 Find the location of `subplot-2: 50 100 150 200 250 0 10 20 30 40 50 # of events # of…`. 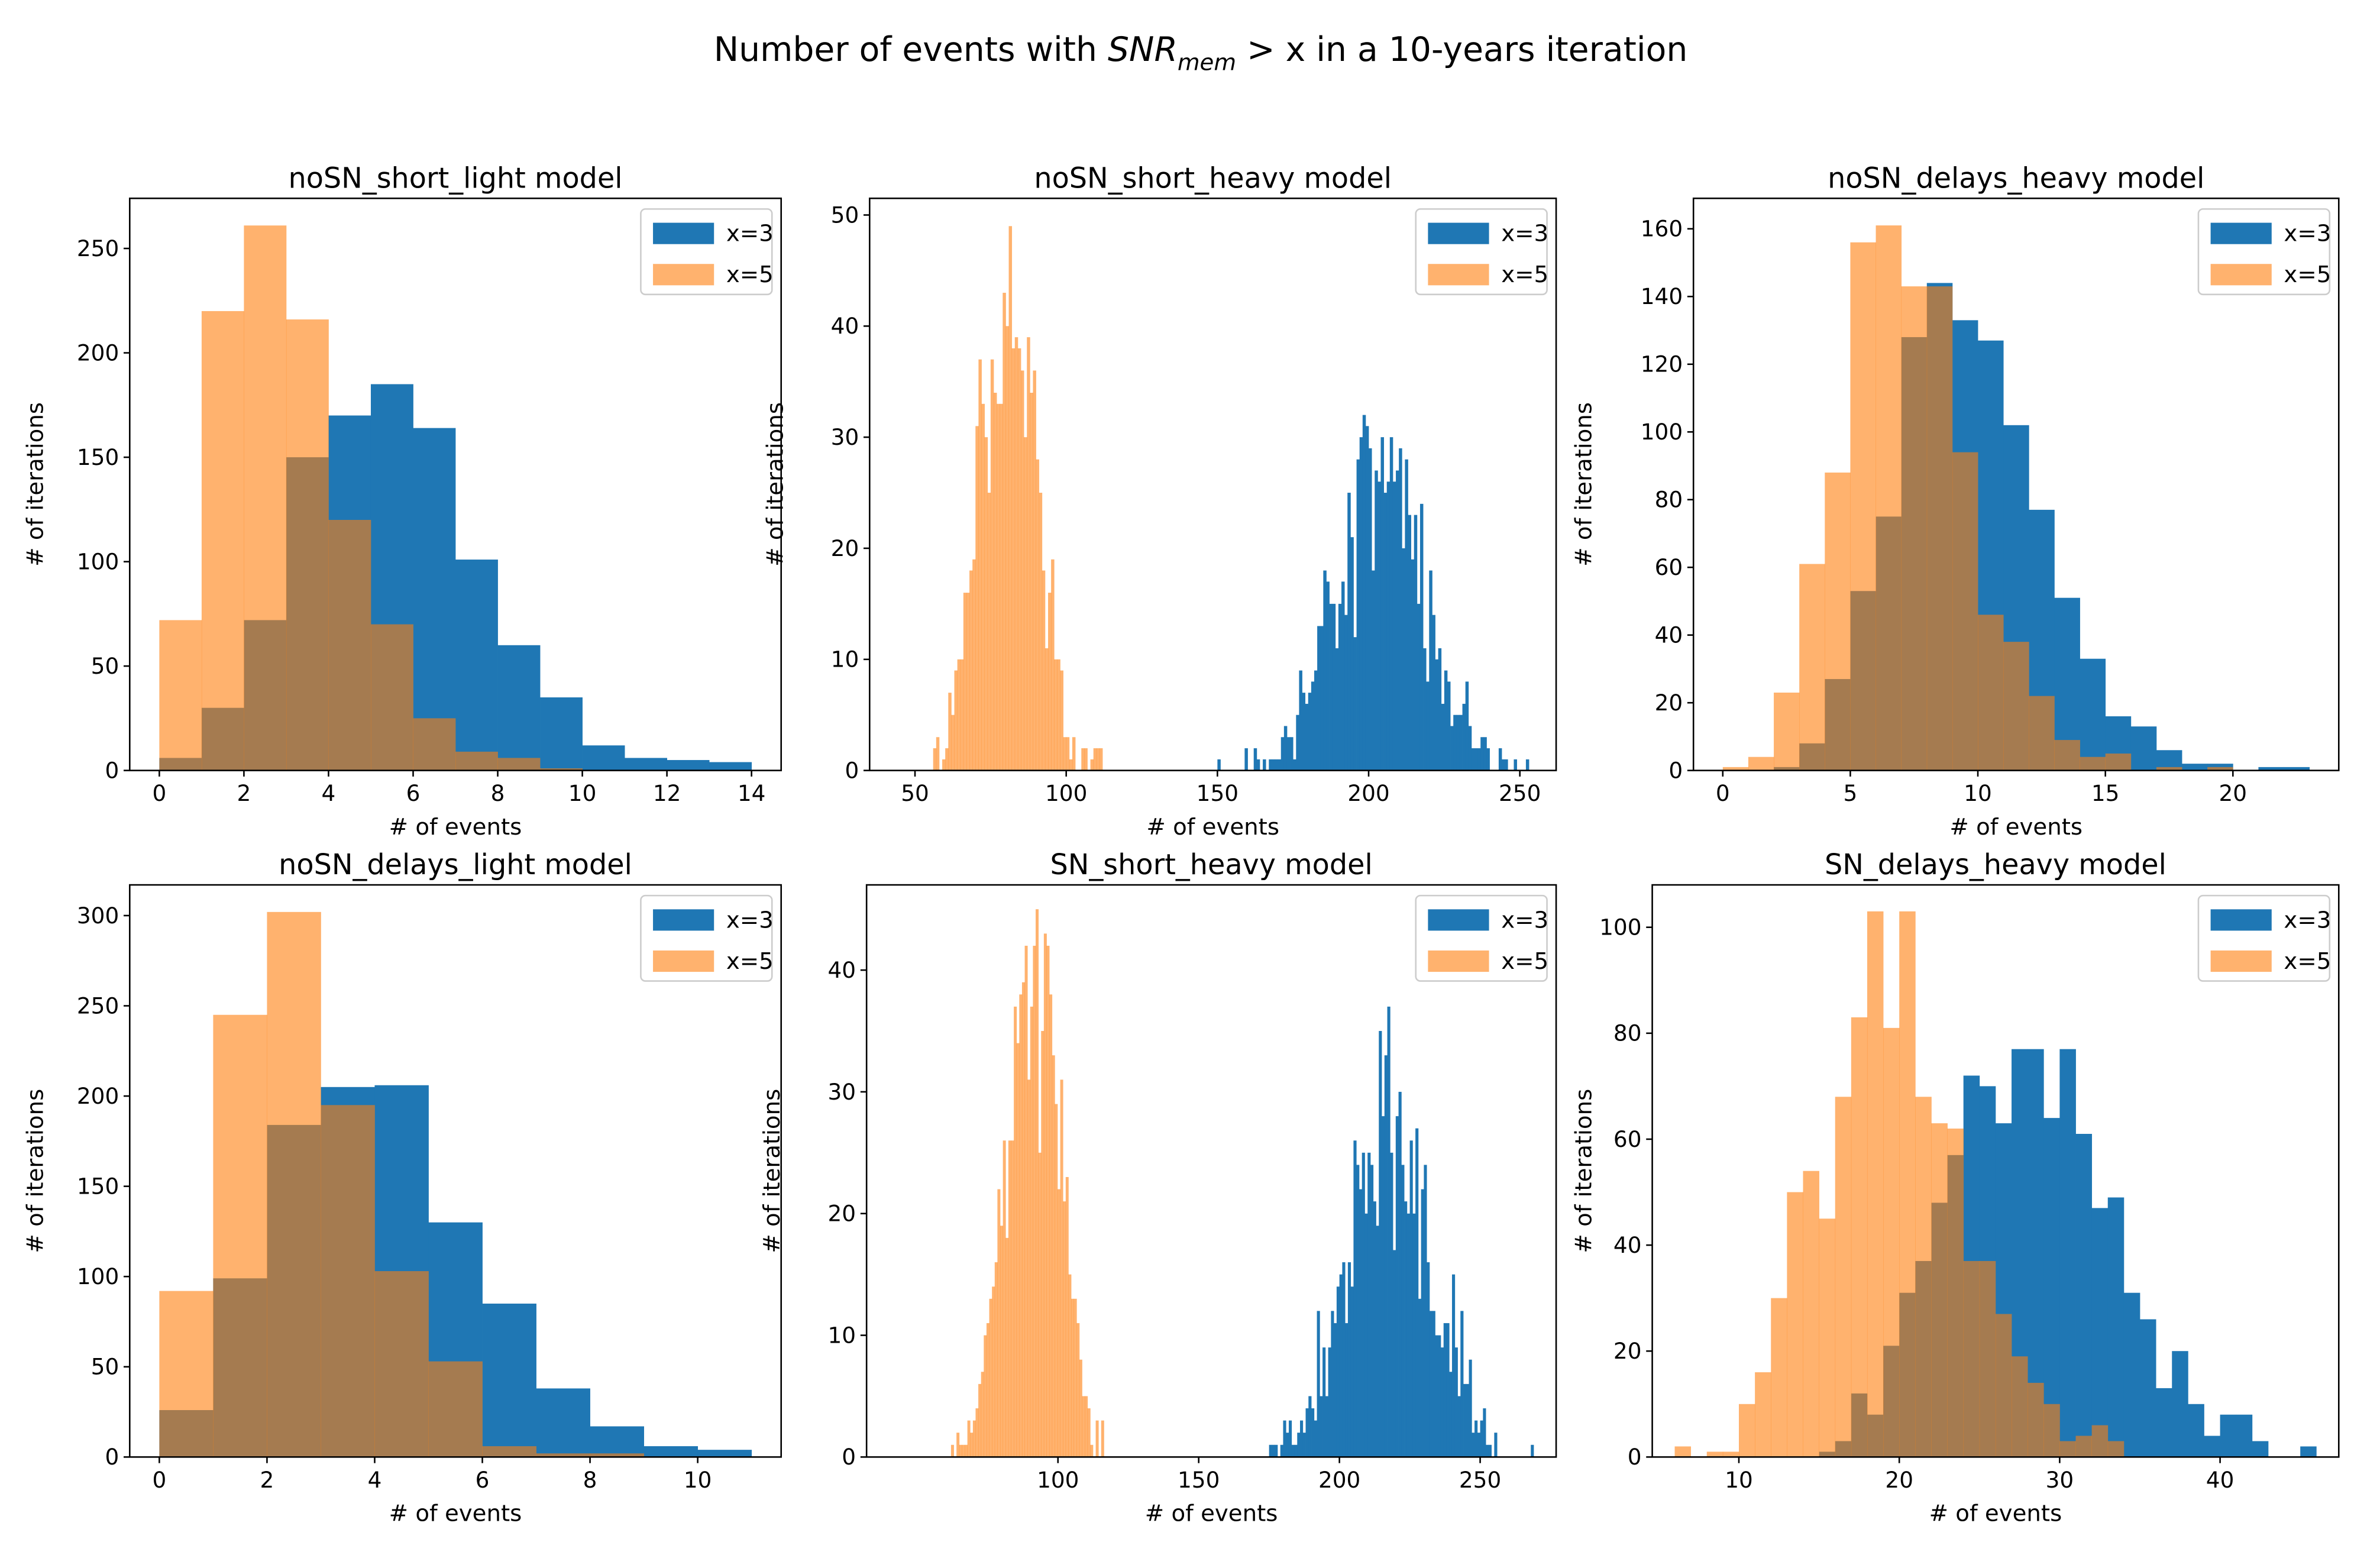

subplot-2: 50 100 150 200 250 0 10 20 30 40 50 # of events # of… is located at coordinates (1159, 501).